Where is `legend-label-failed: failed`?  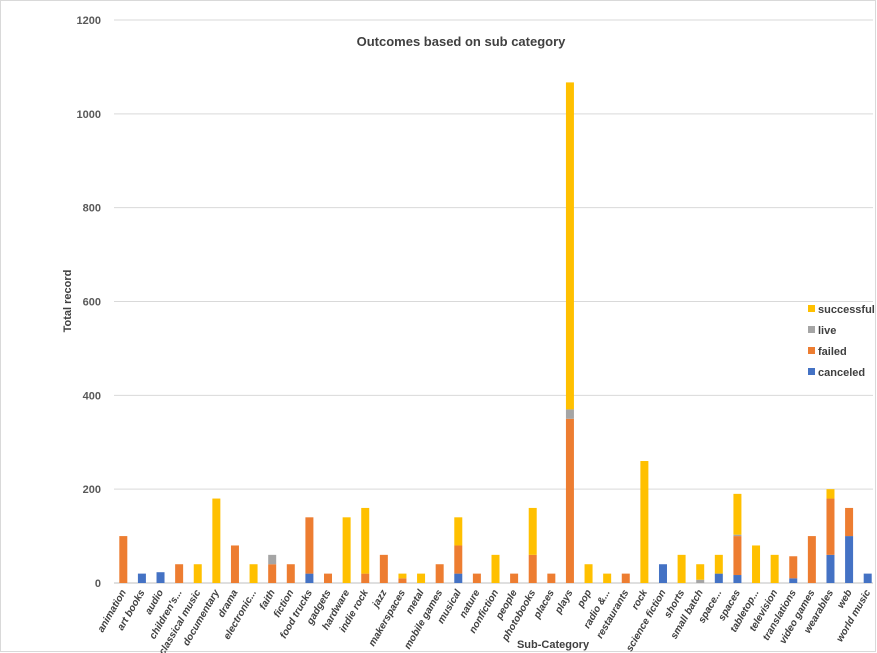
legend-label-failed: failed is located at coordinates (832, 352).